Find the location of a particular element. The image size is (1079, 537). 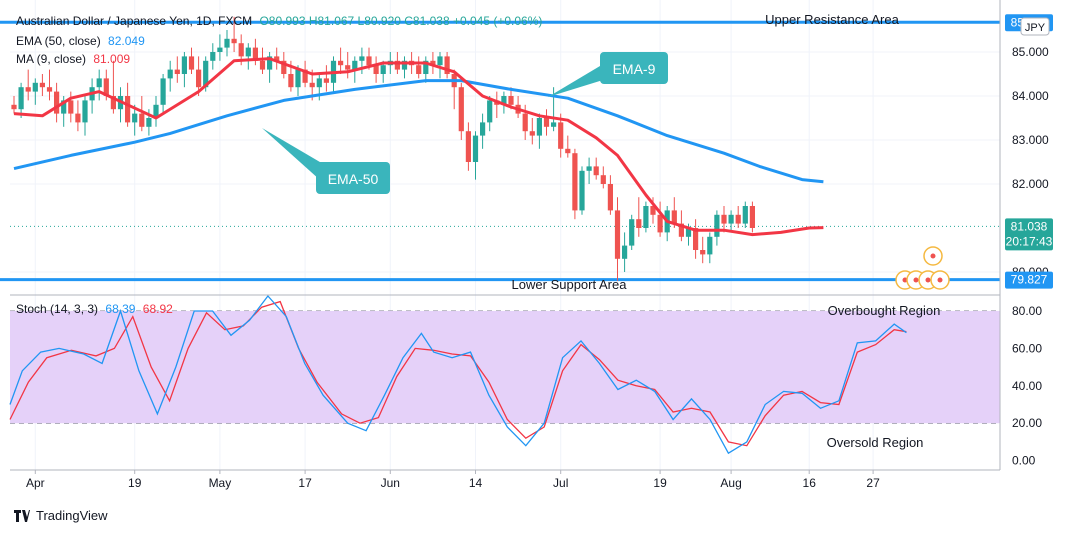

ma-legend: MA (9, close) 81.009 is located at coordinates (75, 59).